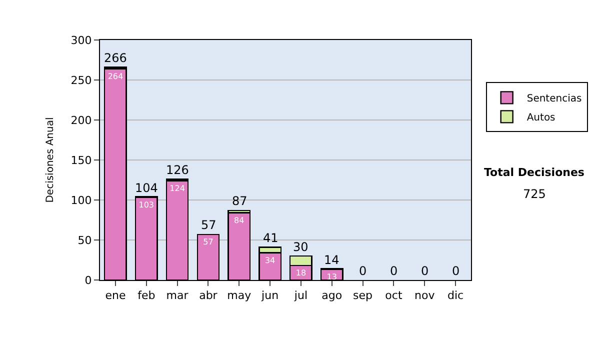 Image resolution: width=600 pixels, height=340 pixels. I want to click on data-label: 18, so click(301, 273).